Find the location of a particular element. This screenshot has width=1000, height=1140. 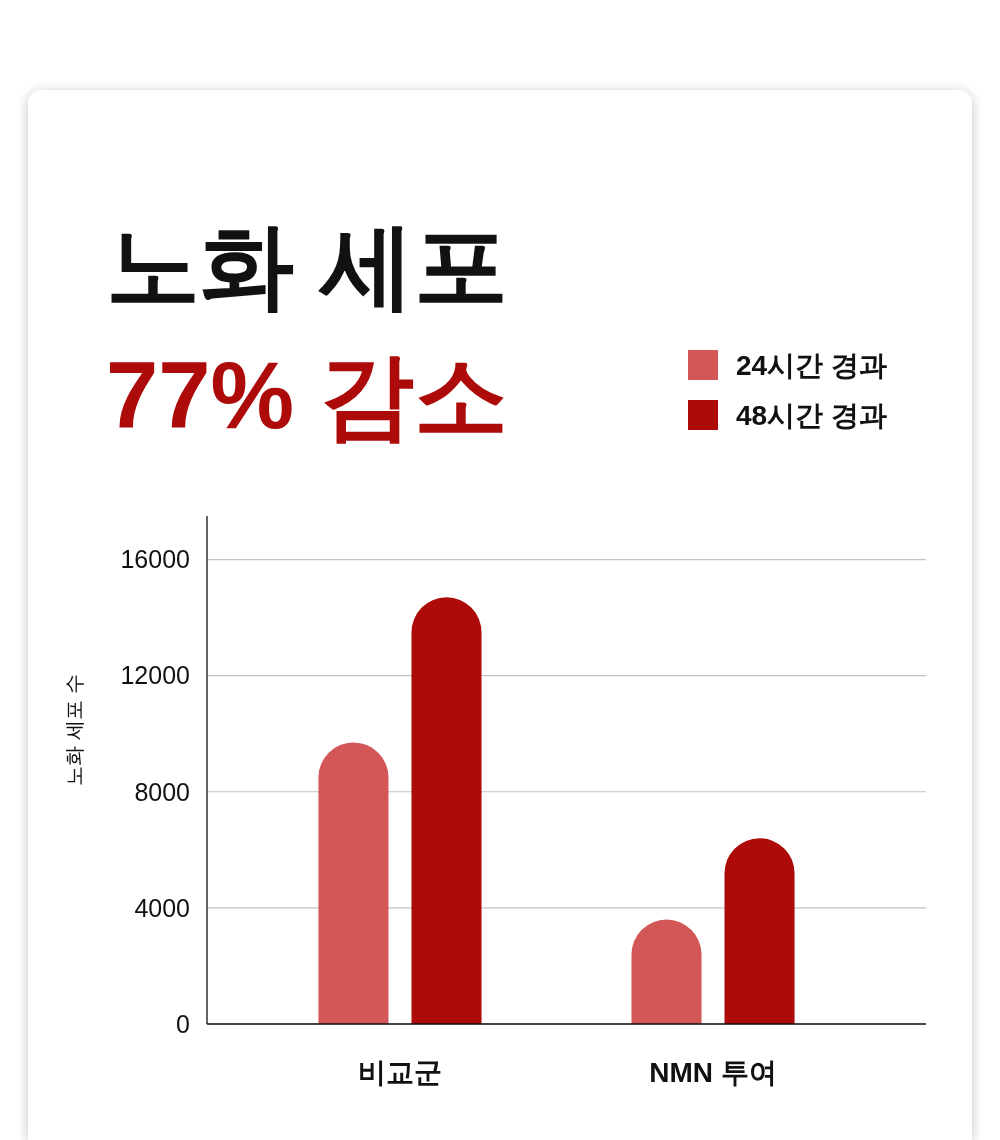

chart-title: 노화 세포 is located at coordinates (307, 265).